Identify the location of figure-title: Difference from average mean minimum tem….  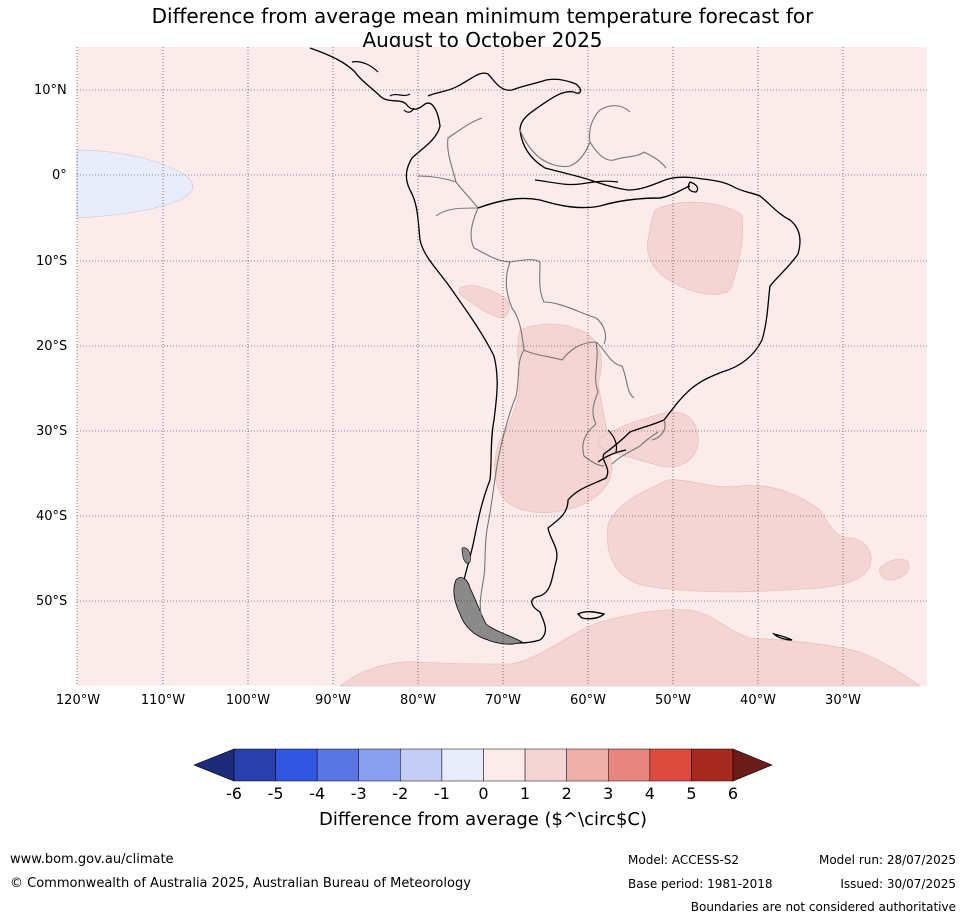
(482, 28).